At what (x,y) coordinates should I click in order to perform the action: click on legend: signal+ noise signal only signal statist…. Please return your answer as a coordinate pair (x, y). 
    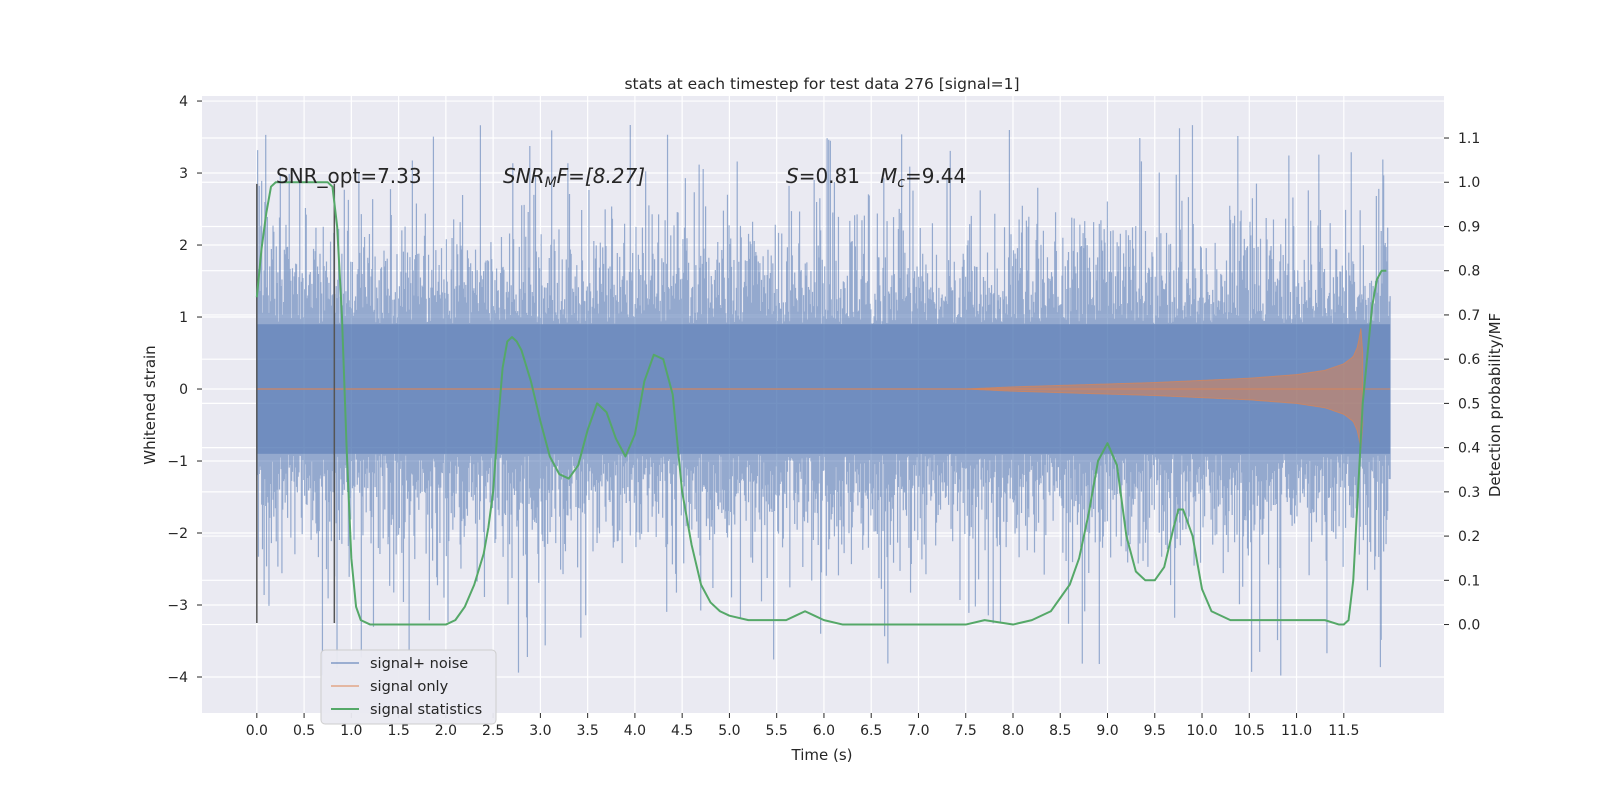
    Looking at the image, I should click on (408, 687).